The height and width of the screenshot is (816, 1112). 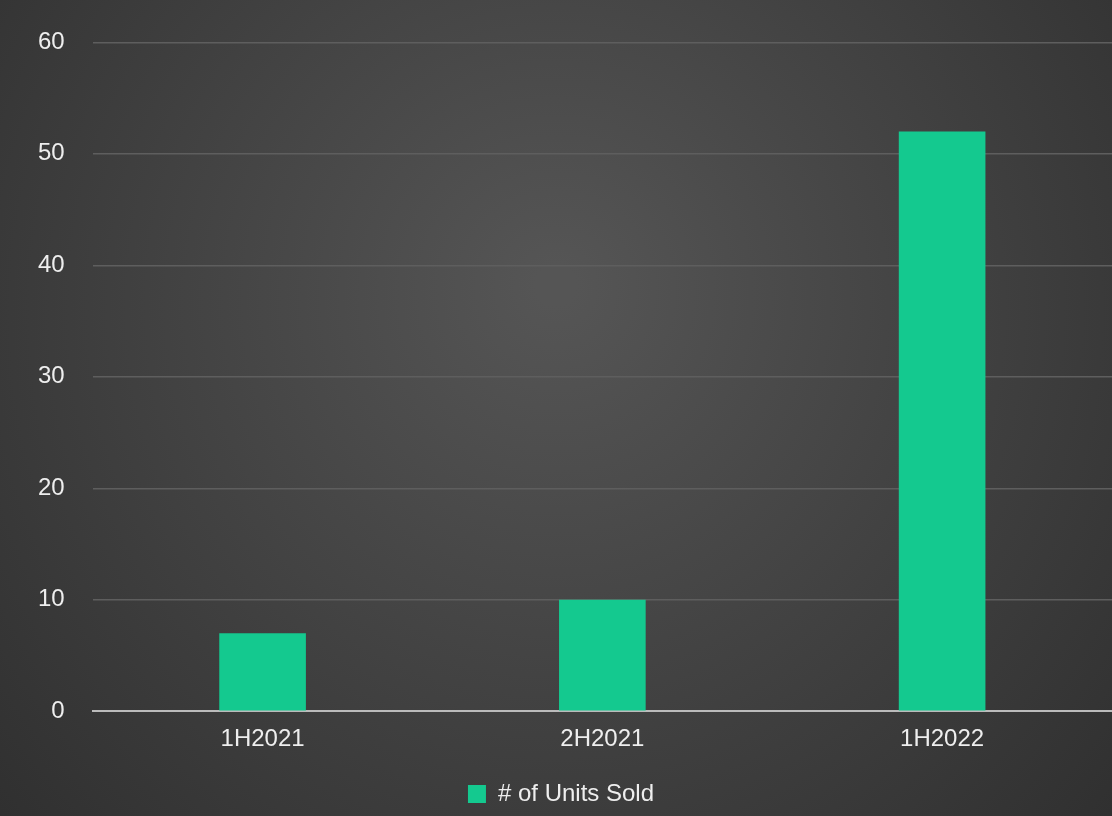 I want to click on y-tick-label: 10, so click(x=51, y=598).